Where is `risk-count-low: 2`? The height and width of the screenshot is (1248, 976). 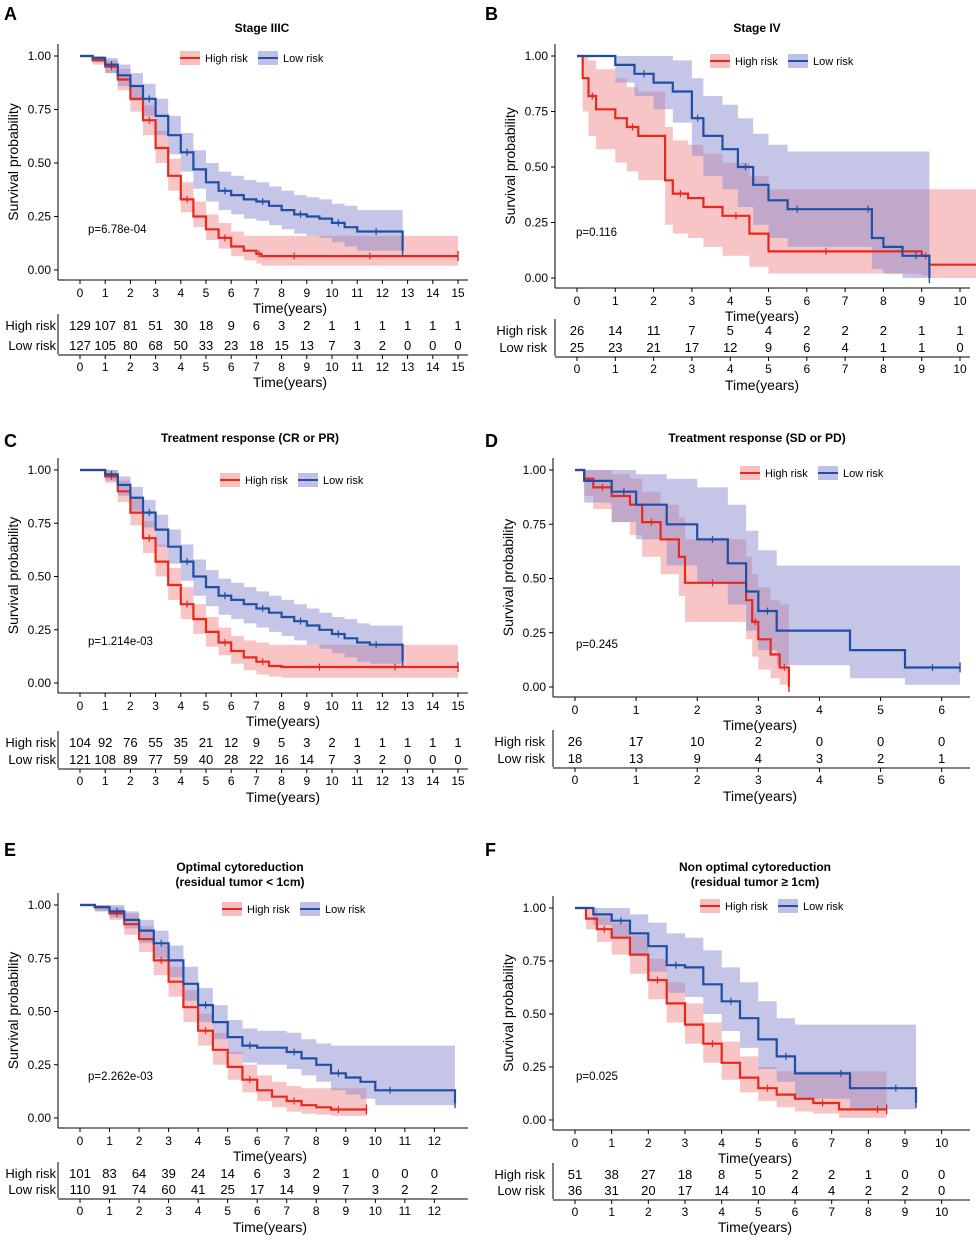
risk-count-low: 2 is located at coordinates (404, 1189).